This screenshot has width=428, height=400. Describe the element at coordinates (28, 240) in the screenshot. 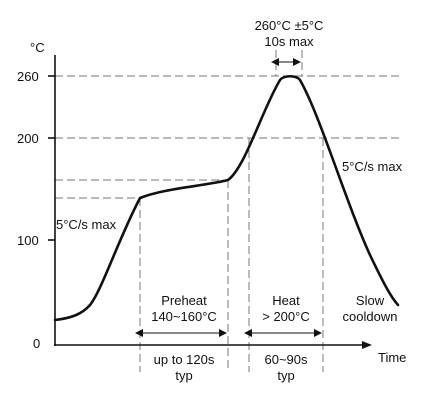

I see `tick-label-100: 100` at that location.